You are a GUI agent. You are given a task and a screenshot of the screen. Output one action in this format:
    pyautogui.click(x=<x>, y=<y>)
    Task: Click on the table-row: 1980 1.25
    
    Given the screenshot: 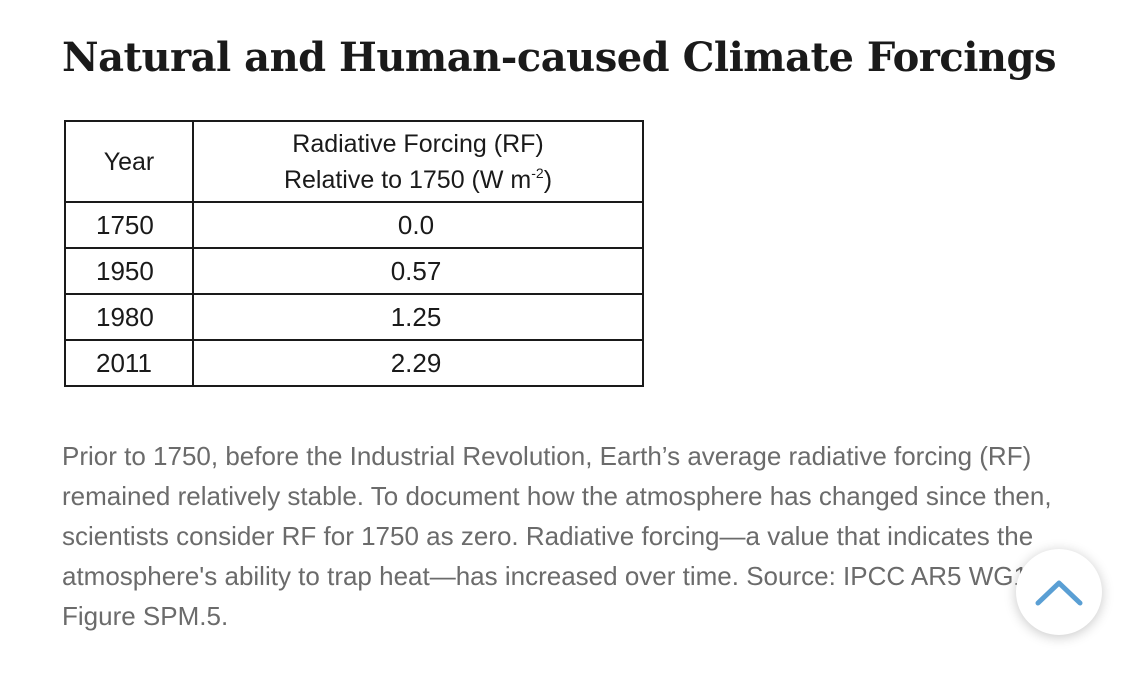 What is the action you would take?
    pyautogui.click(x=354, y=317)
    